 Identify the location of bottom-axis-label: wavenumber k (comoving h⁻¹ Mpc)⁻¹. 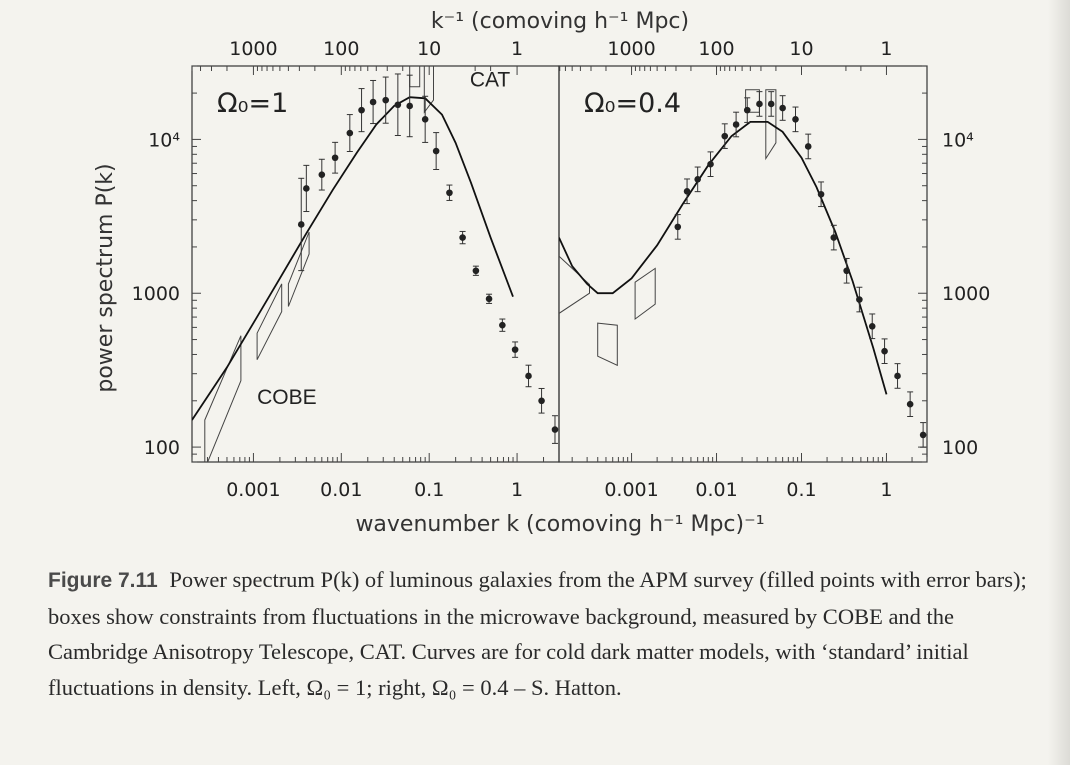
(559, 524).